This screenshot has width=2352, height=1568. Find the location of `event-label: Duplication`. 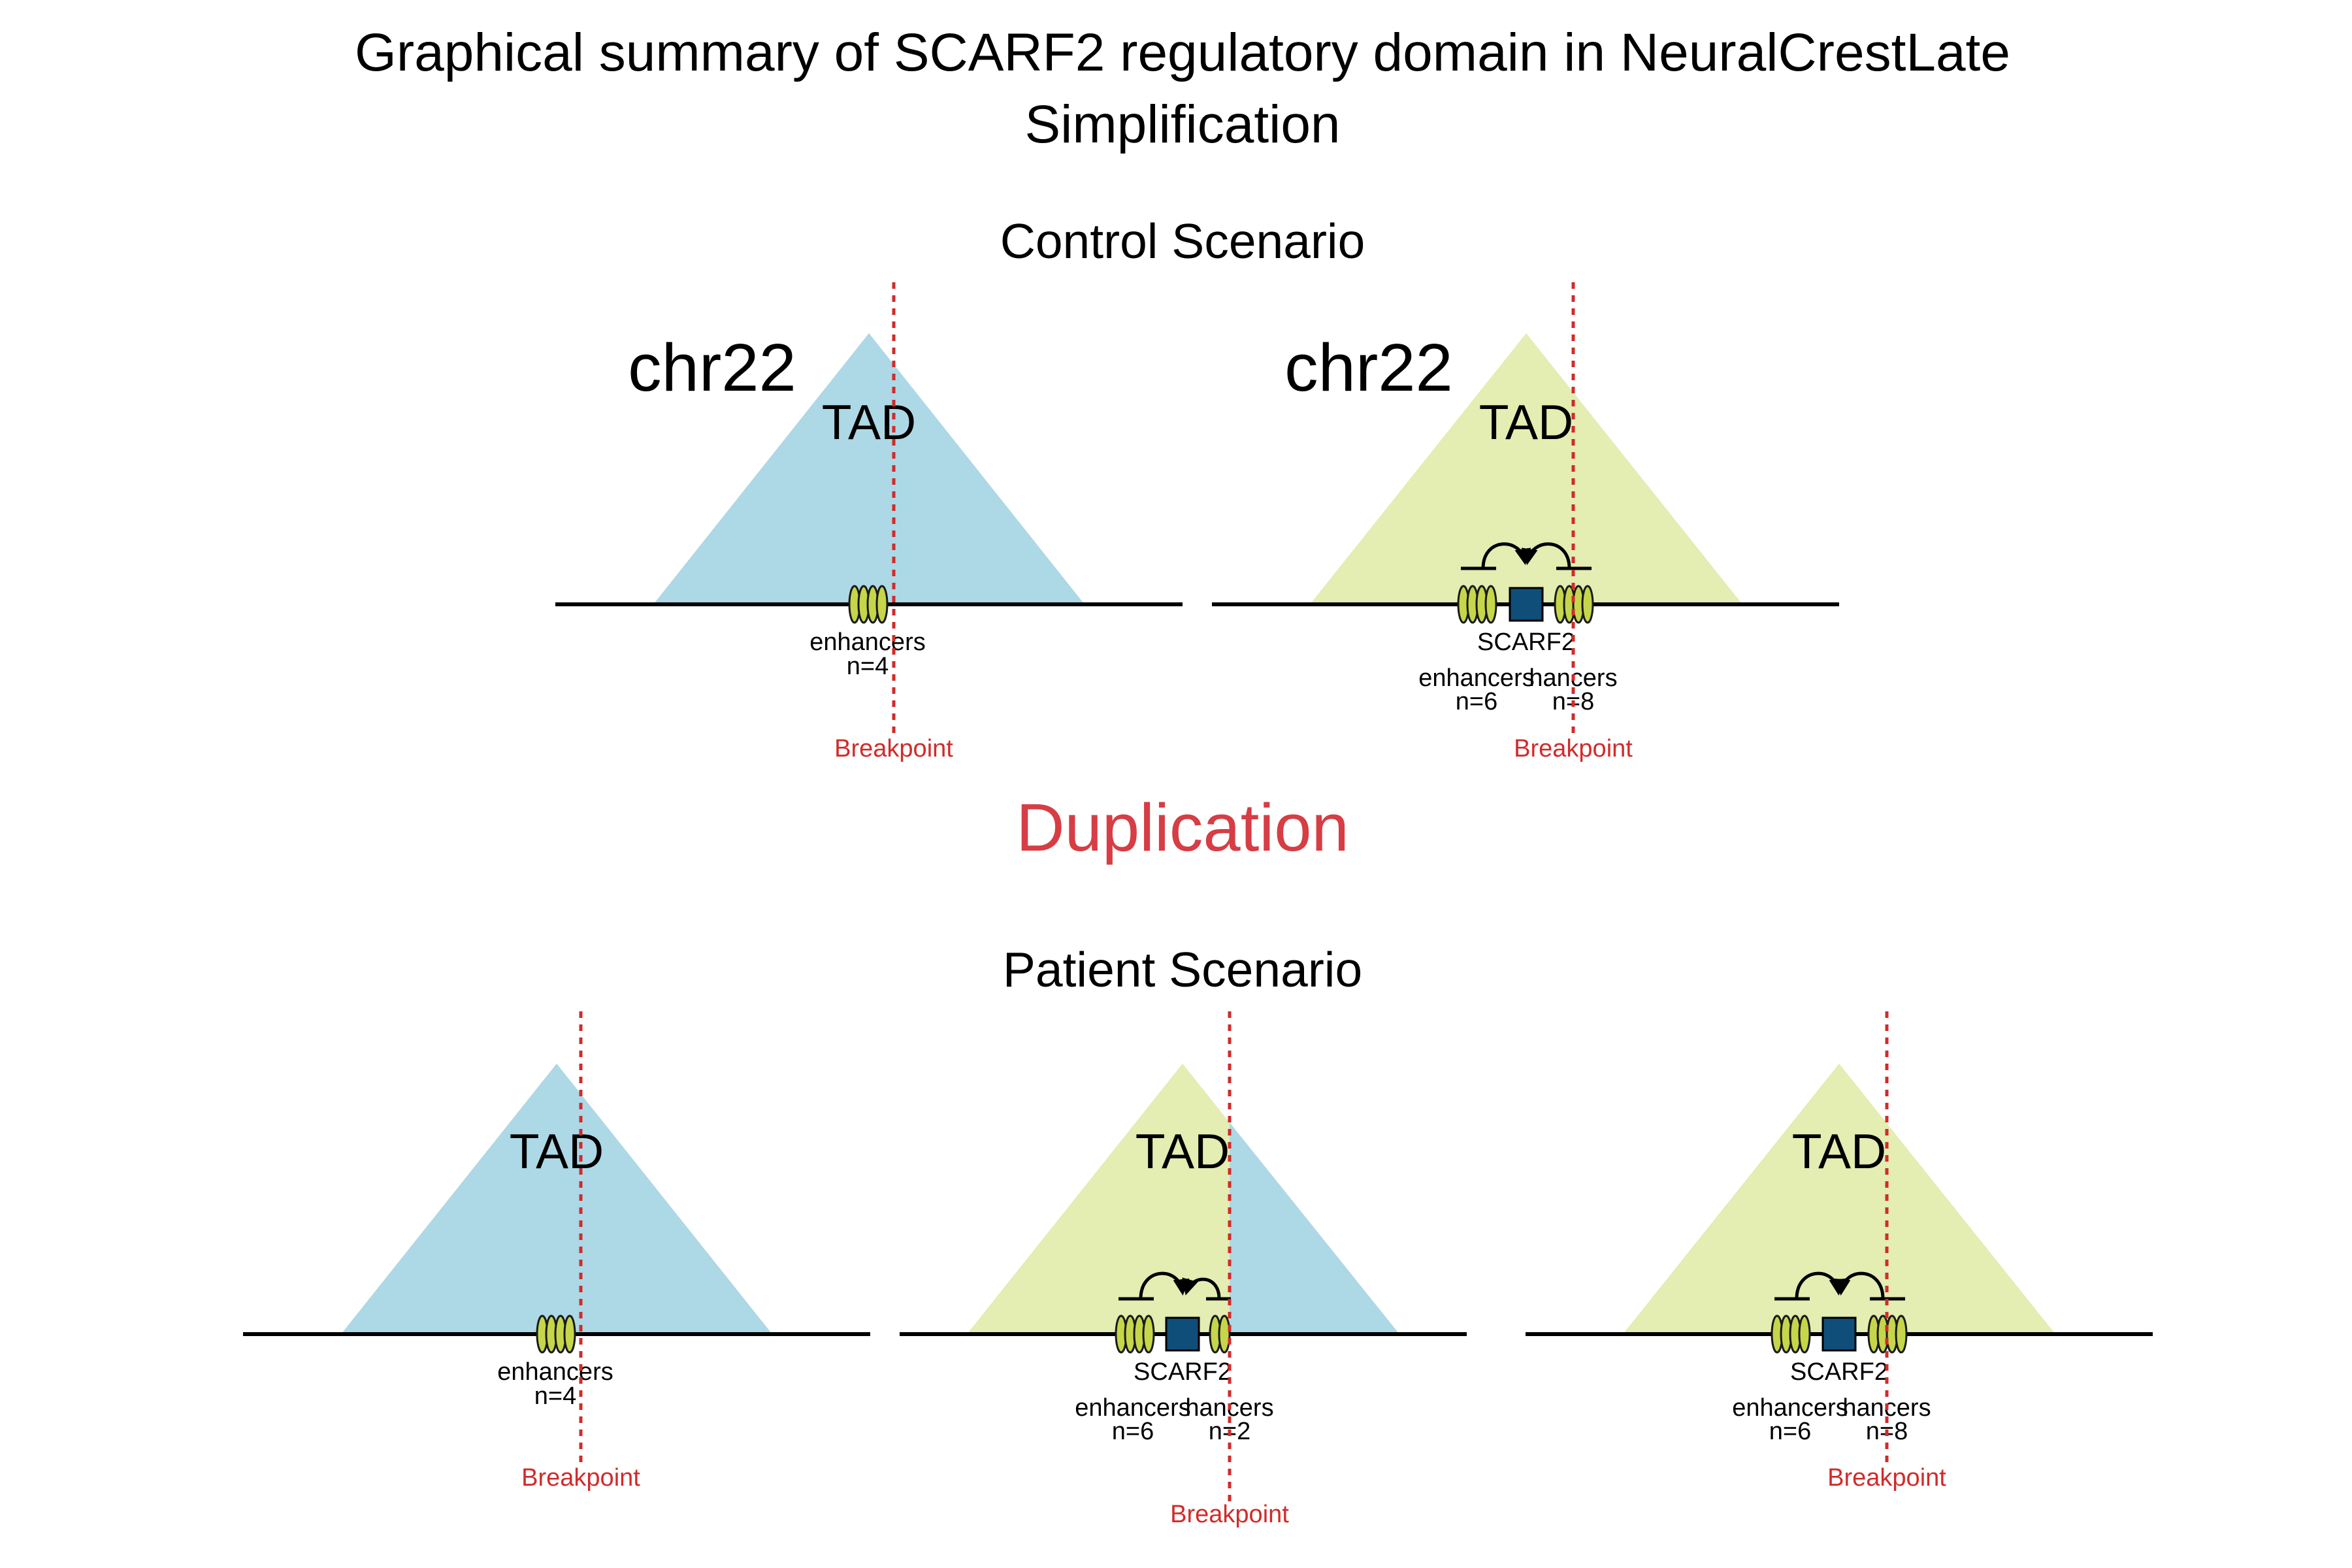

event-label: Duplication is located at coordinates (1182, 827).